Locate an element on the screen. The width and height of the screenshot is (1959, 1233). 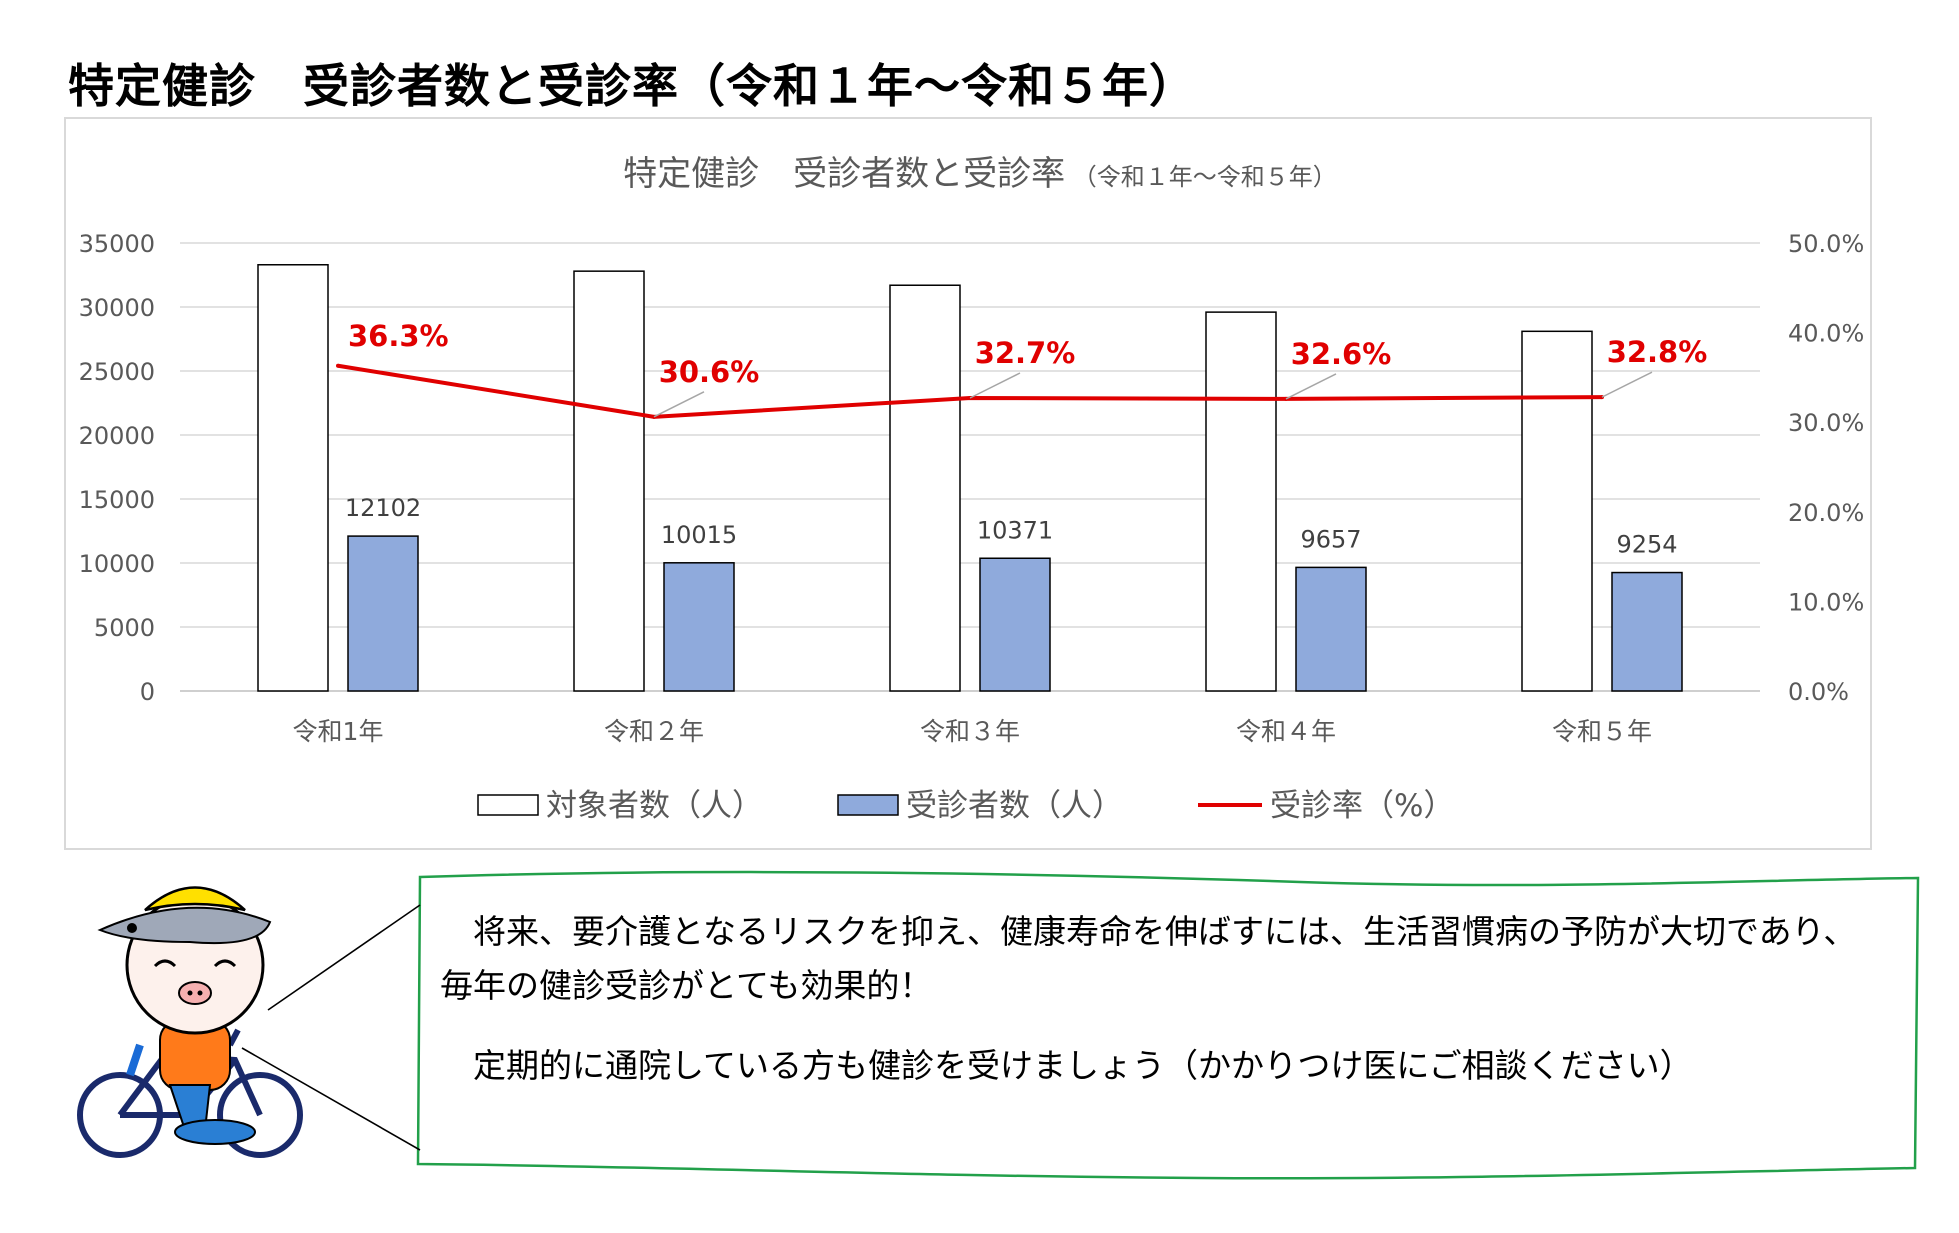
rate-point is located at coordinates (338, 365).